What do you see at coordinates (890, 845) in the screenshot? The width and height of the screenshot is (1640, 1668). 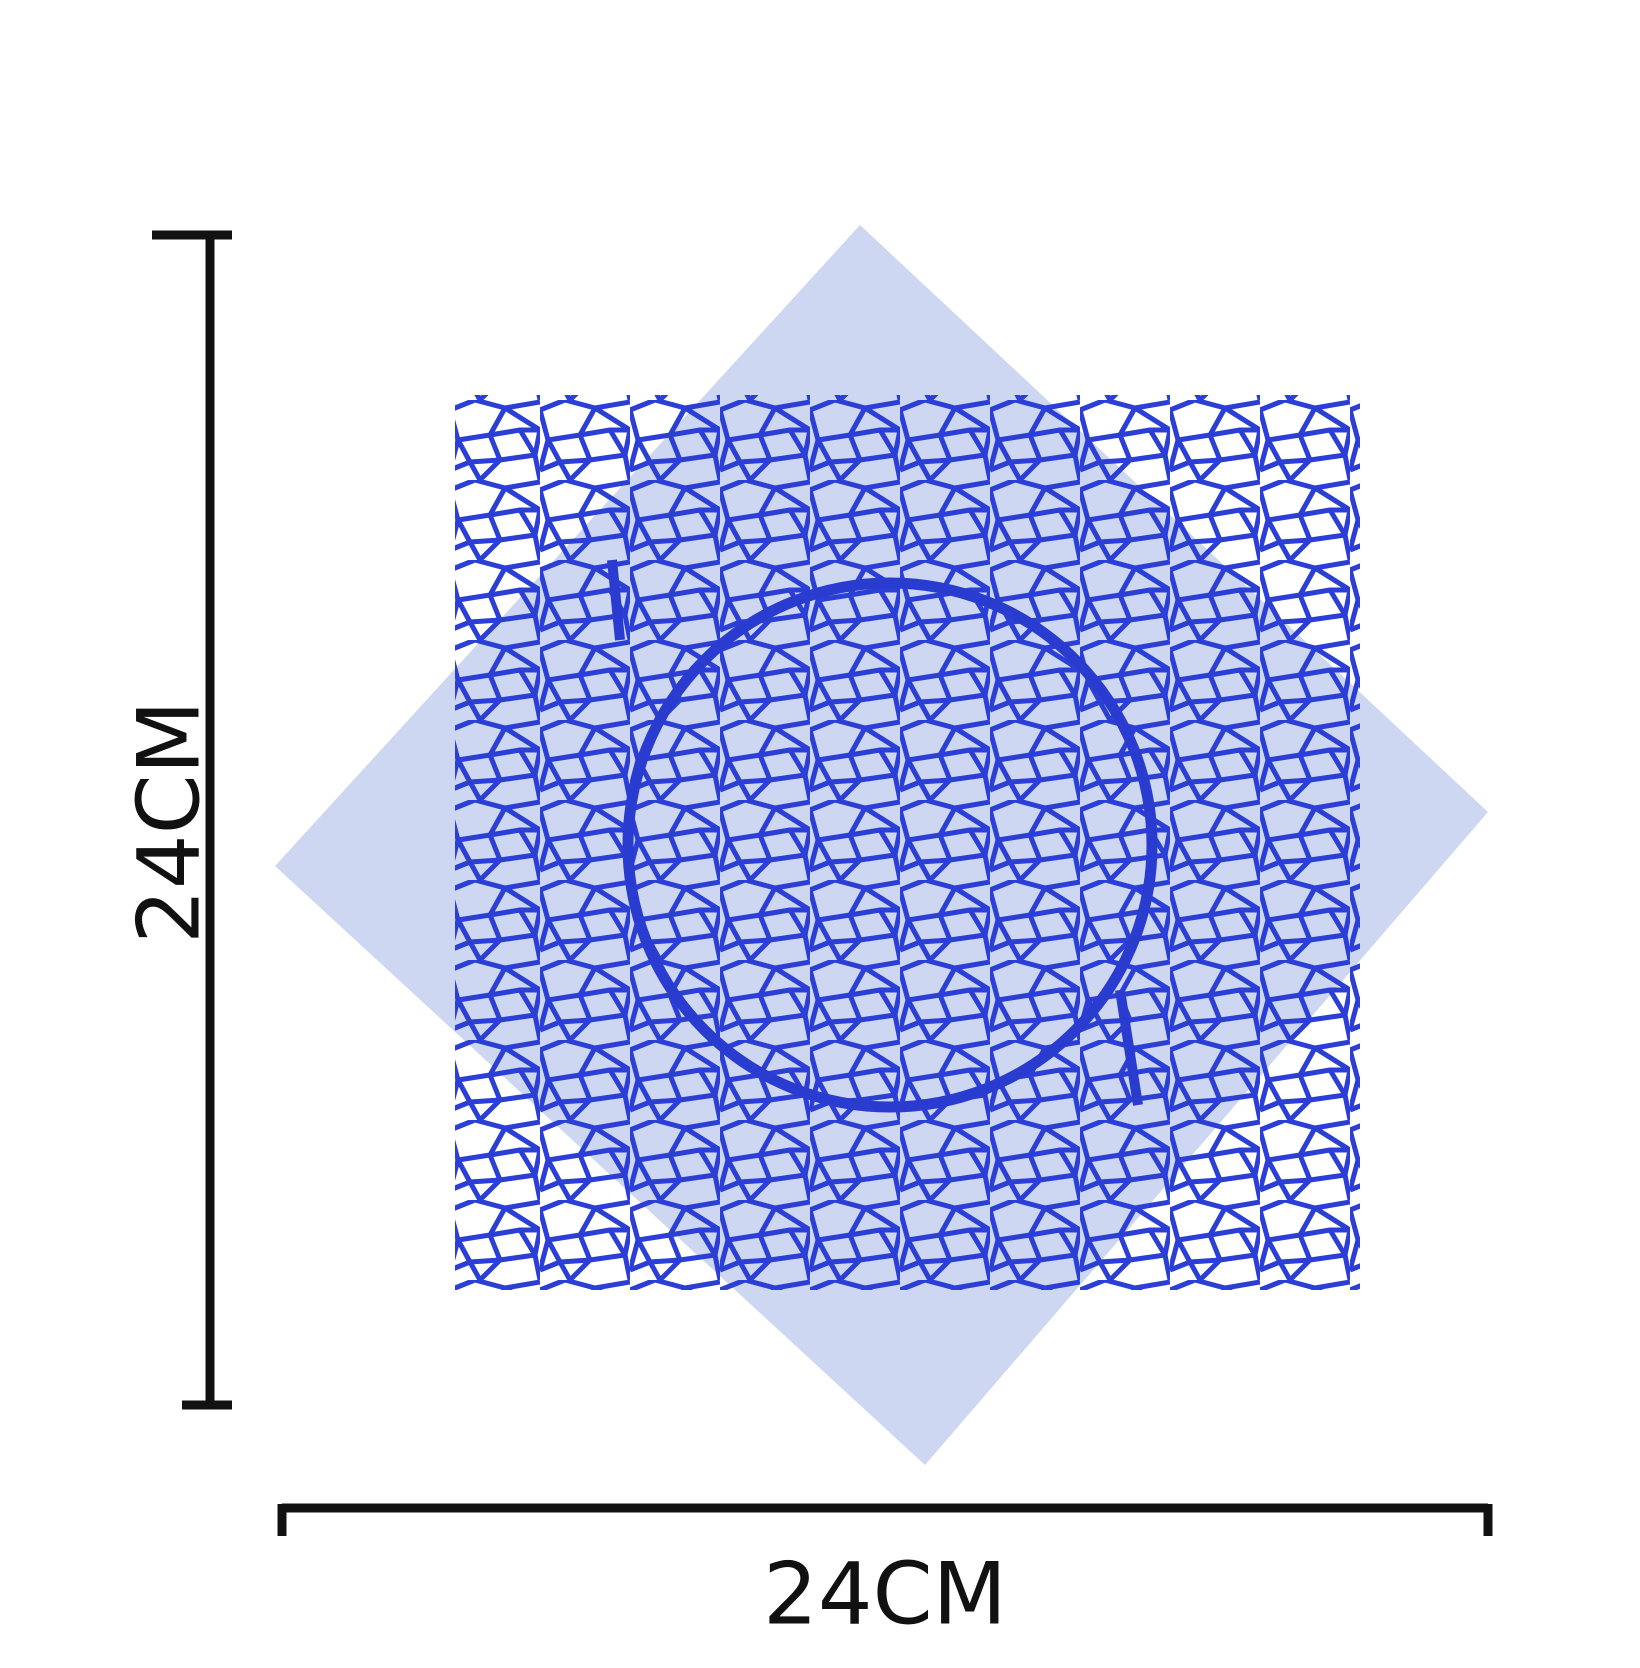 I see `net-ring` at bounding box center [890, 845].